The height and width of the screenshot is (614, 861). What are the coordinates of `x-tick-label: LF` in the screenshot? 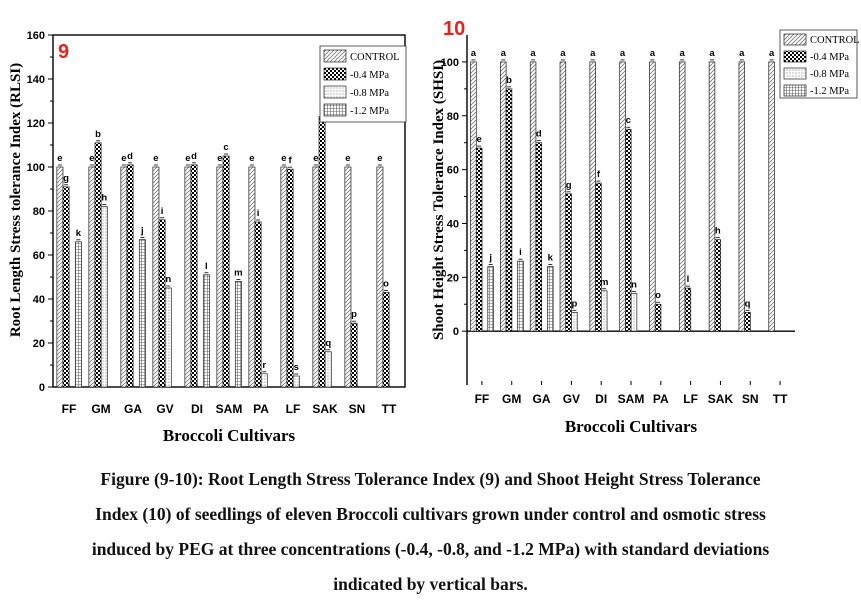 It's located at (293, 409).